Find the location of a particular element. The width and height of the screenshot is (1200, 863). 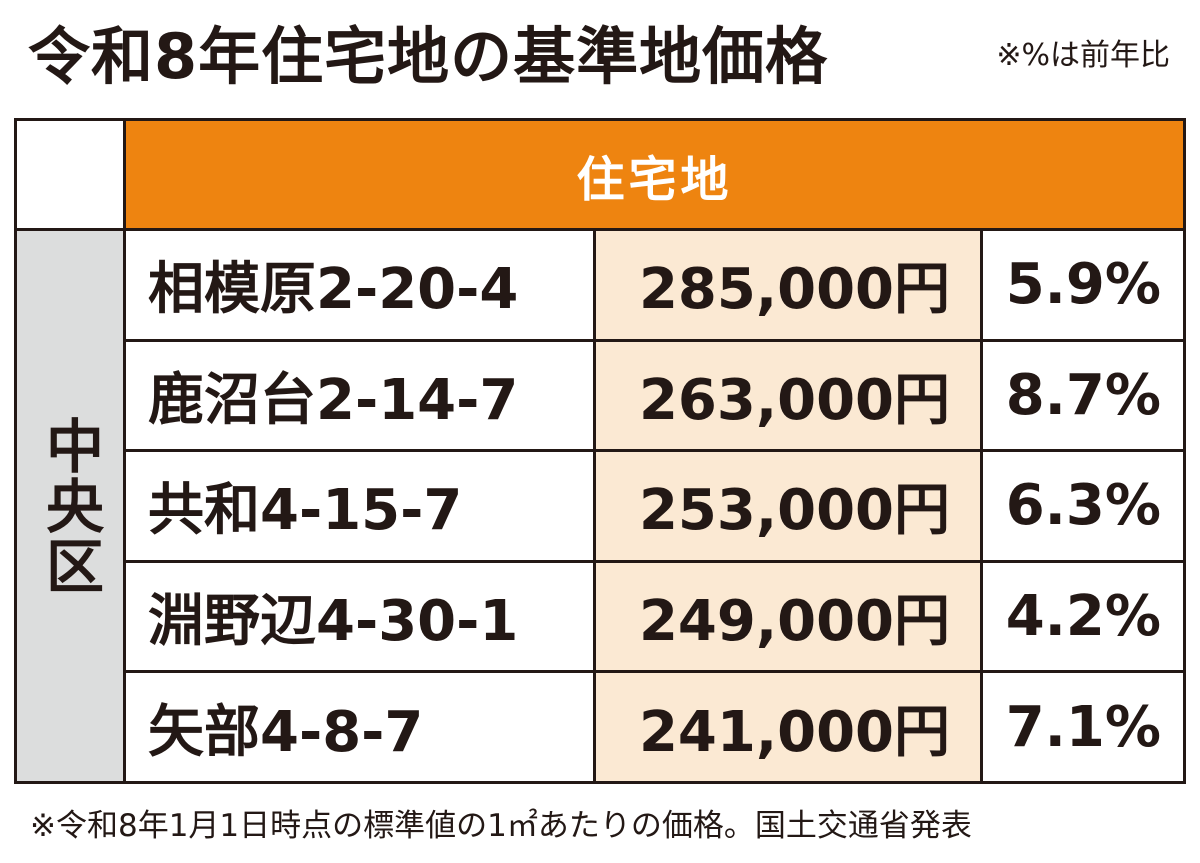

change-cell: 6.3% is located at coordinates (1083, 506).